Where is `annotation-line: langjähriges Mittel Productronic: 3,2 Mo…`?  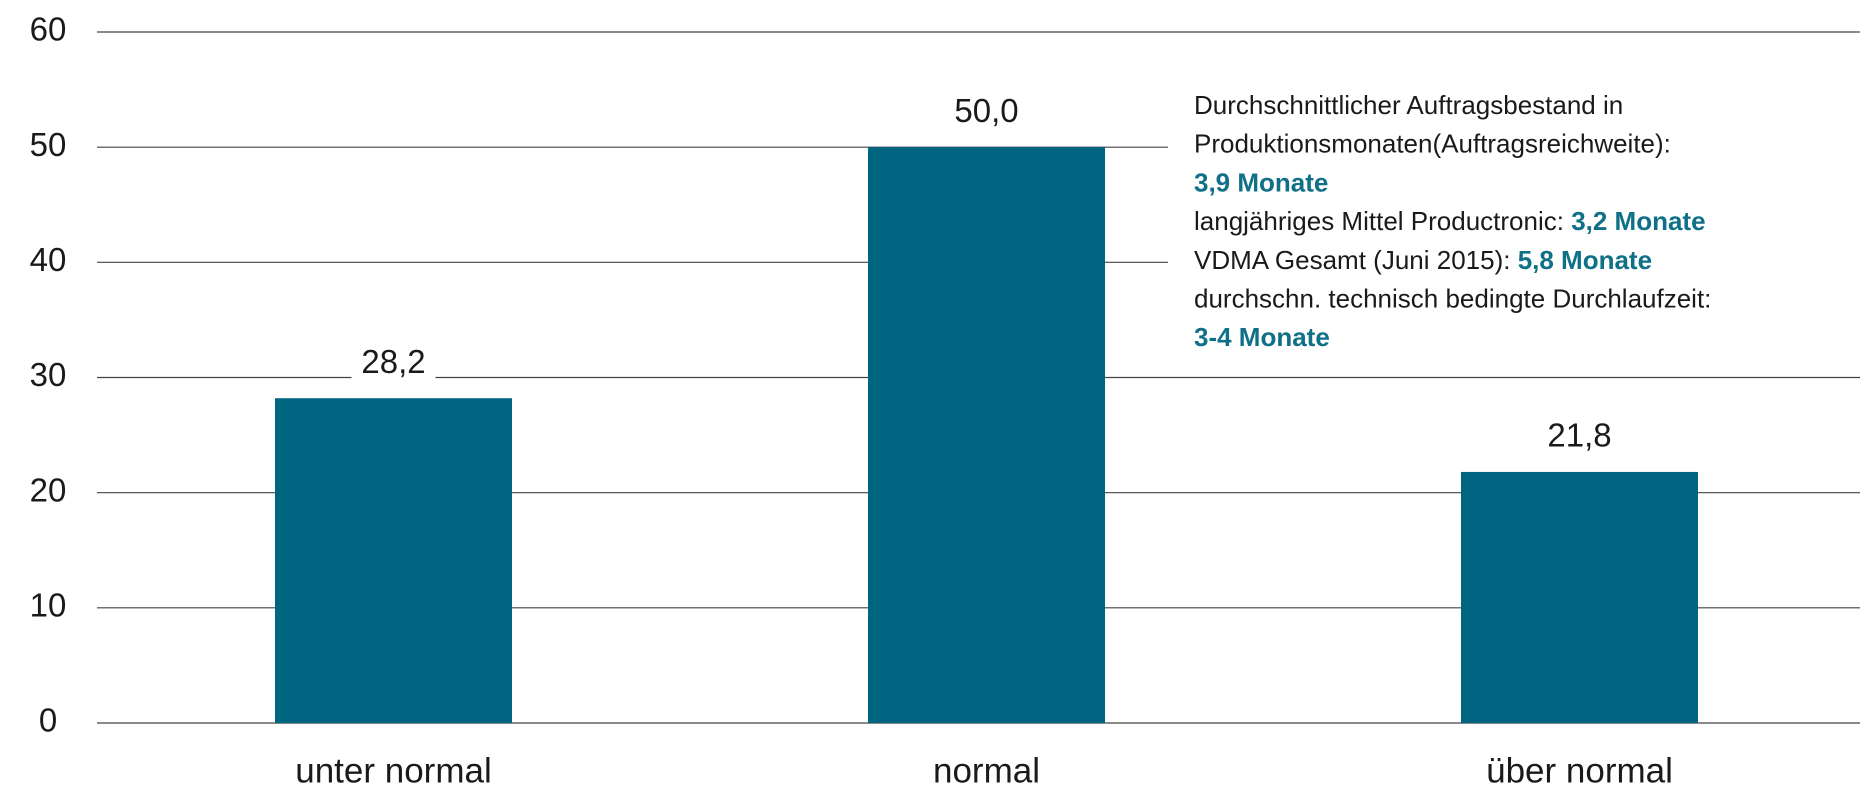 annotation-line: langjähriges Mittel Productronic: 3,2 Mo… is located at coordinates (1450, 221).